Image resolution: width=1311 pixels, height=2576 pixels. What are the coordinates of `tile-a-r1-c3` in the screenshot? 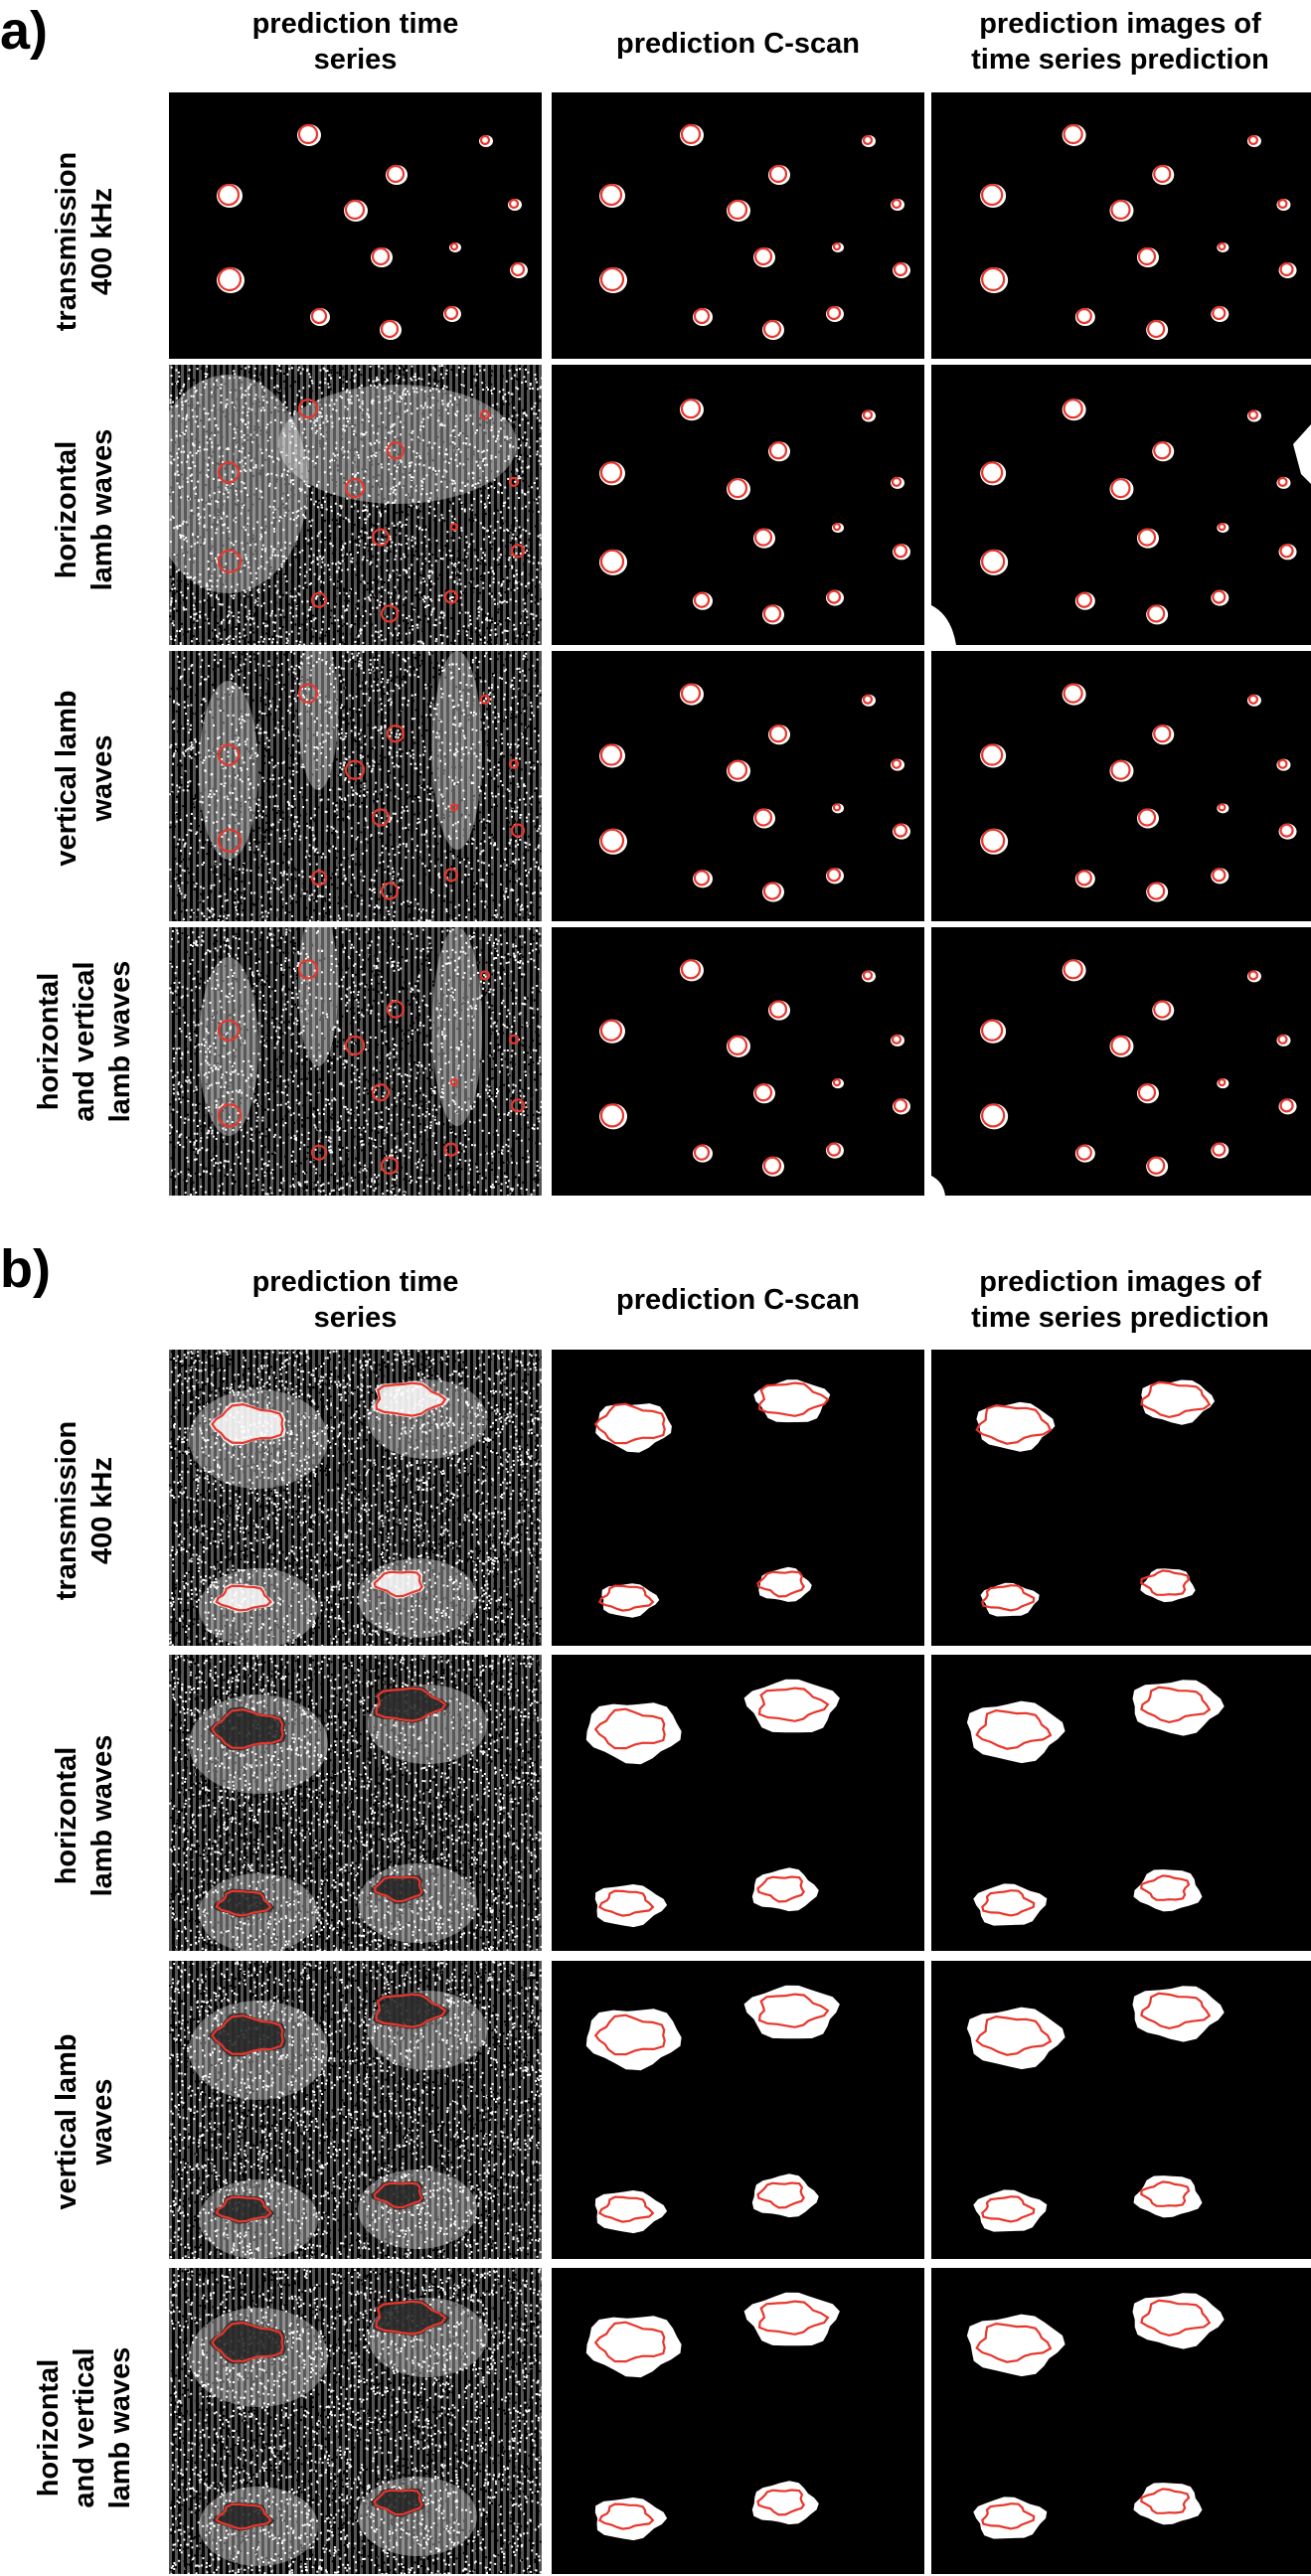 It's located at (1121, 225).